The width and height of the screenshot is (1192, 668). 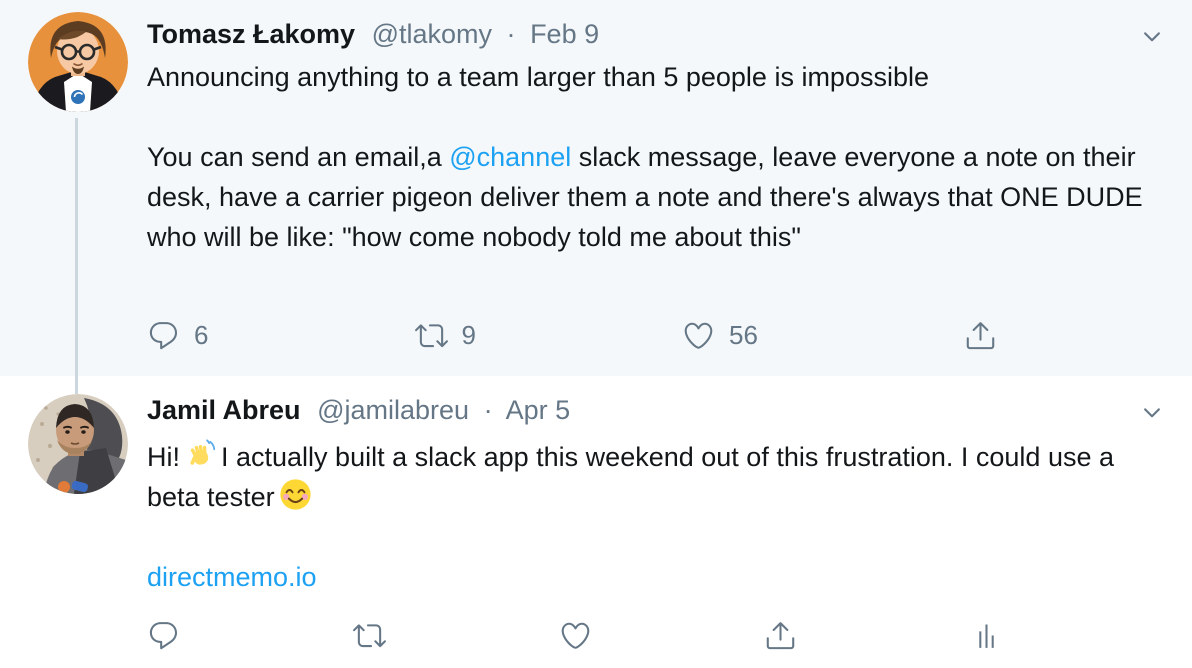 What do you see at coordinates (468, 334) in the screenshot?
I see `retweet-count: 9` at bounding box center [468, 334].